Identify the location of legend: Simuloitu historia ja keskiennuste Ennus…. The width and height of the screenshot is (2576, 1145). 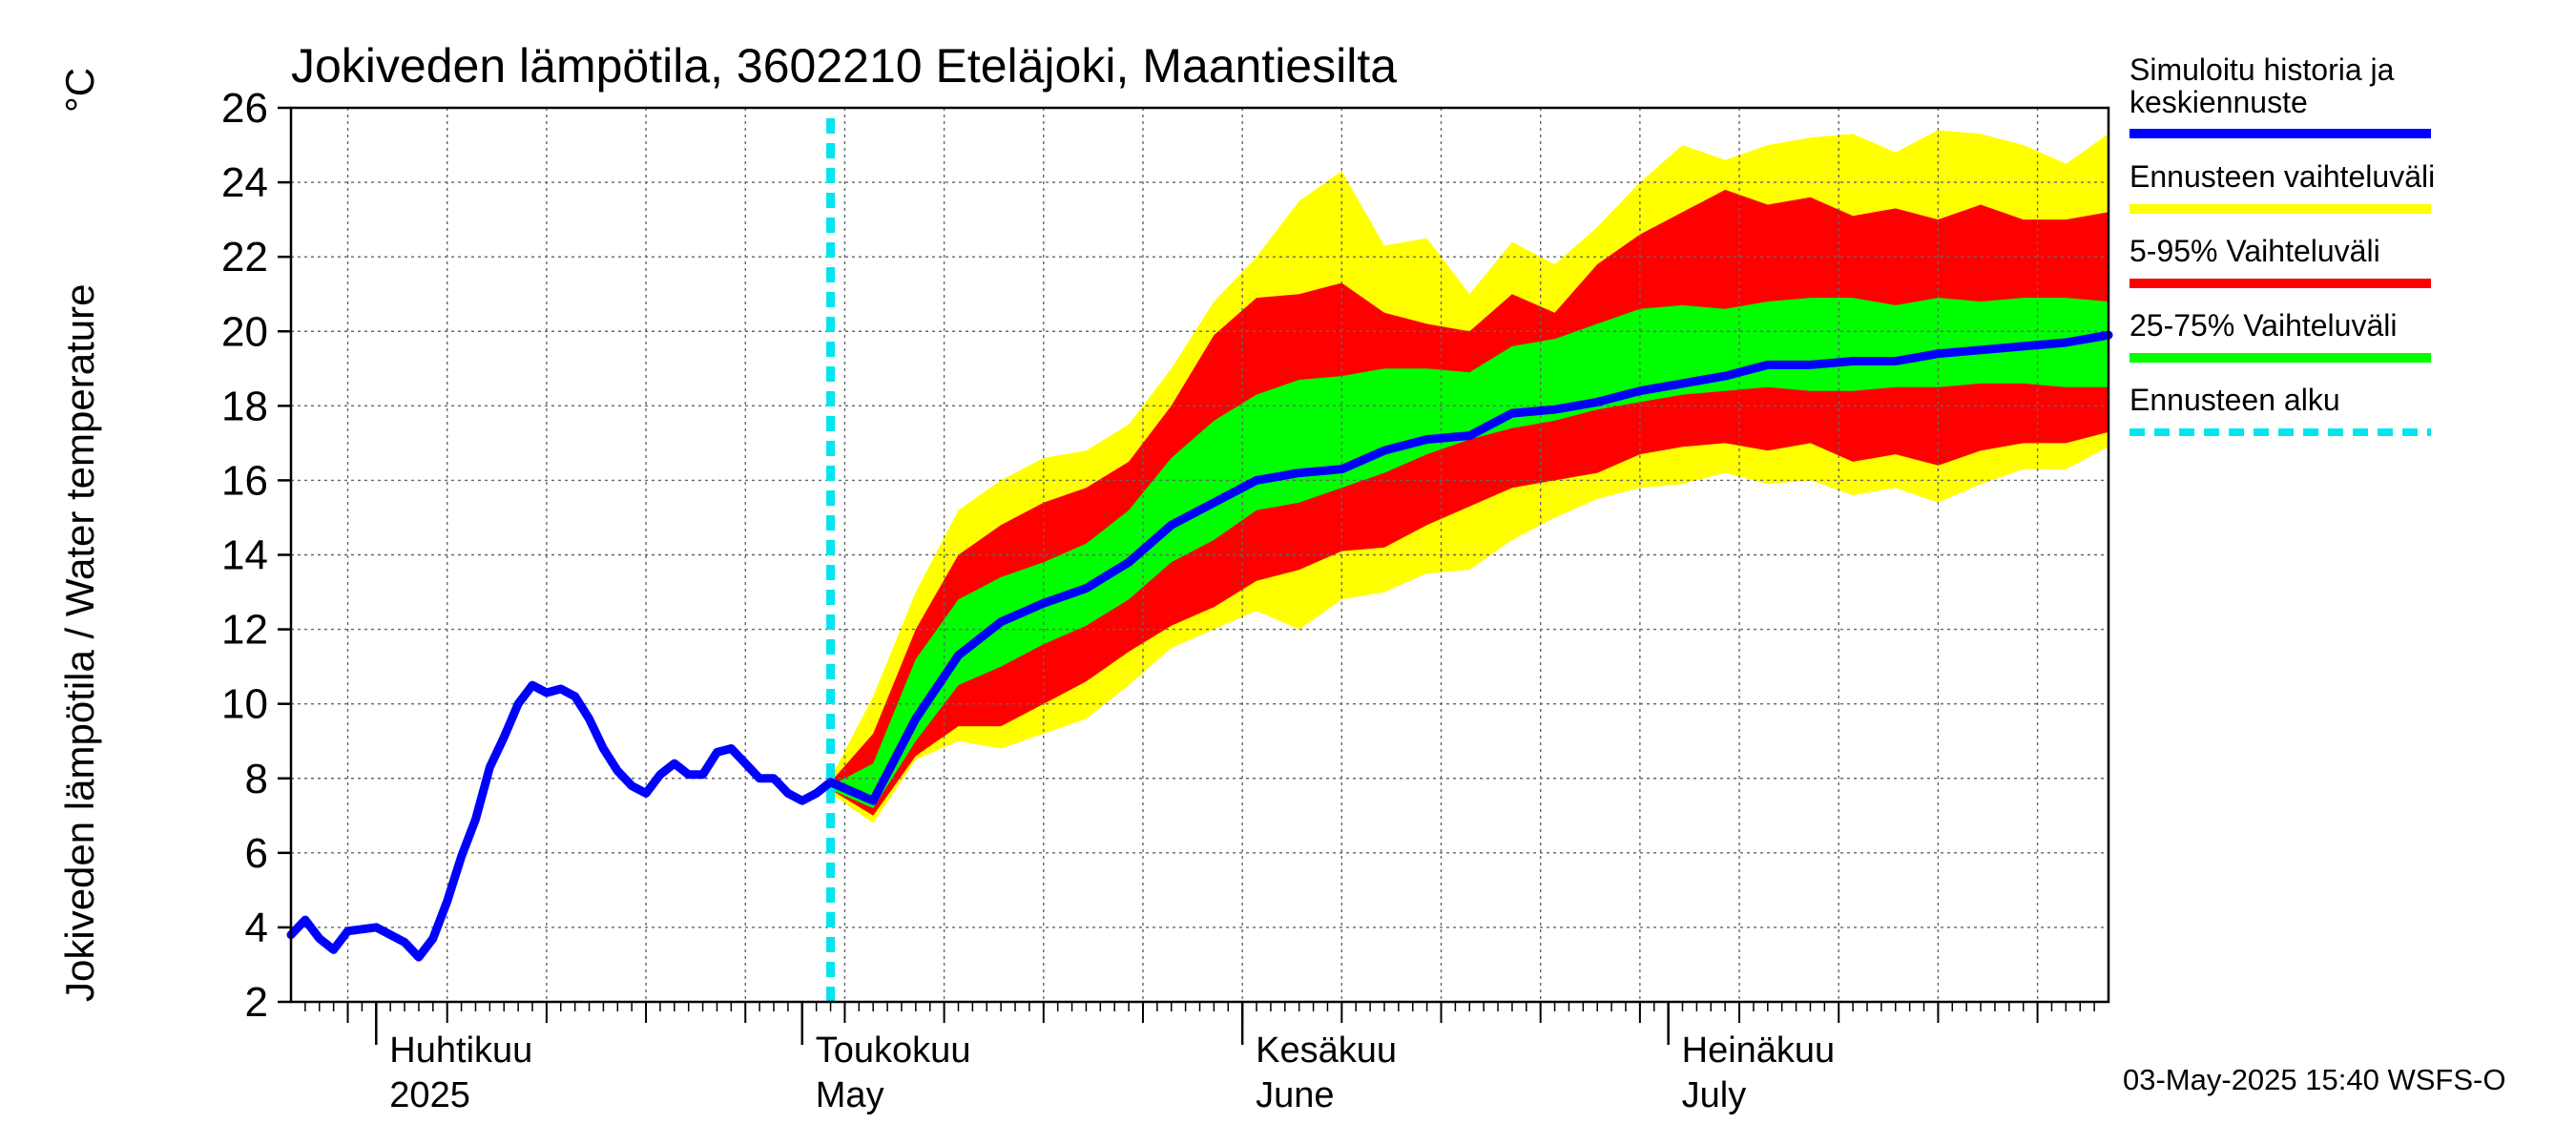
(2282, 244).